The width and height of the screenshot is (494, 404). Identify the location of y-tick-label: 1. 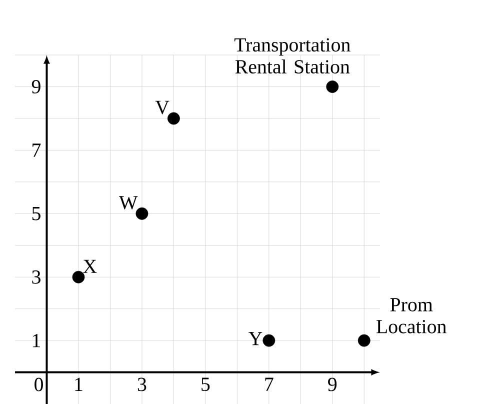
(36, 341).